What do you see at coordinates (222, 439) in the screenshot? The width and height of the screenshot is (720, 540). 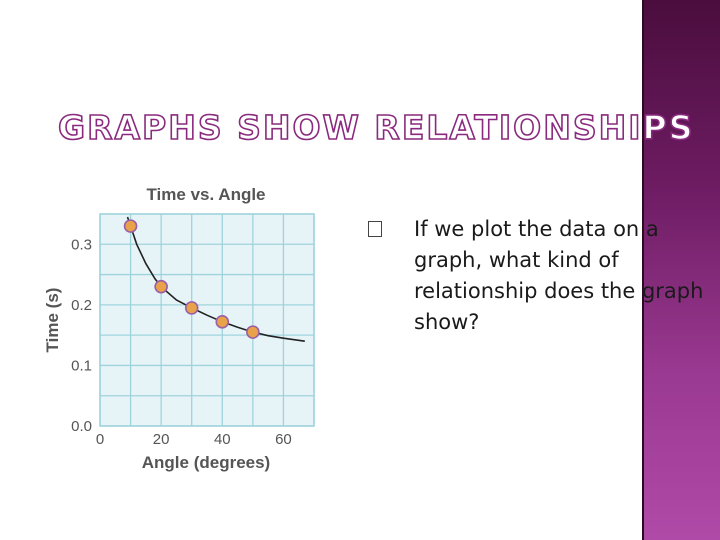 I see `x-tick-label: 40` at bounding box center [222, 439].